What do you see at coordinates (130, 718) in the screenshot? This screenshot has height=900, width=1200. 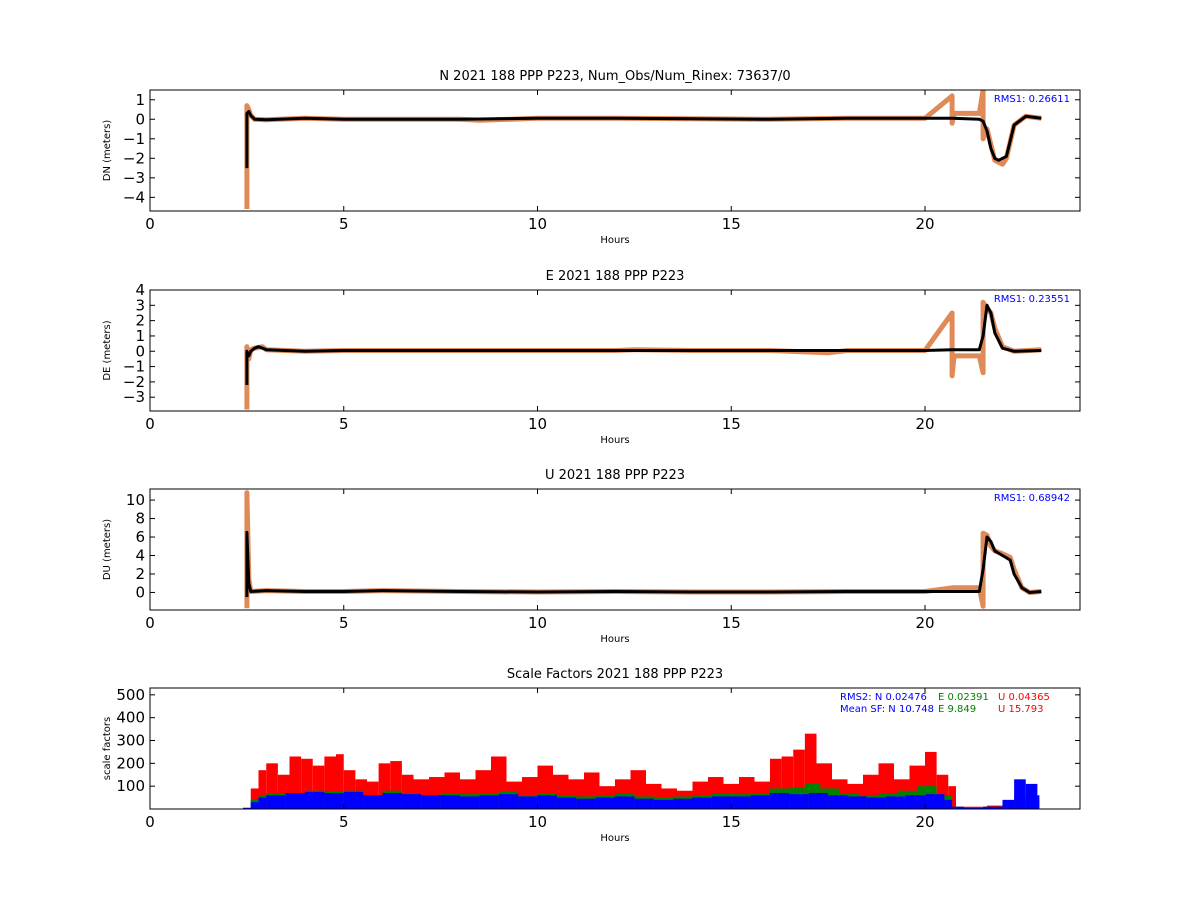 I see `y-tick-label: 400` at bounding box center [130, 718].